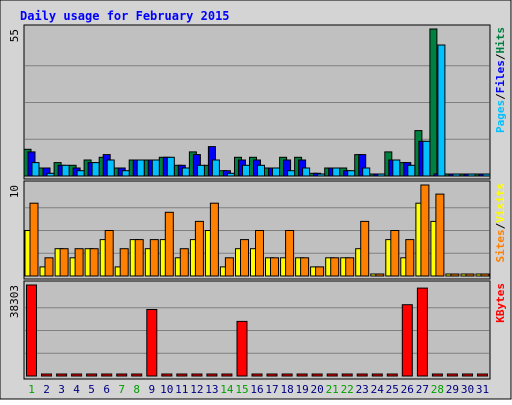 This screenshot has height=405, width=512. Describe the element at coordinates (241, 389) in the screenshot. I see `day-label-15: 15` at that location.